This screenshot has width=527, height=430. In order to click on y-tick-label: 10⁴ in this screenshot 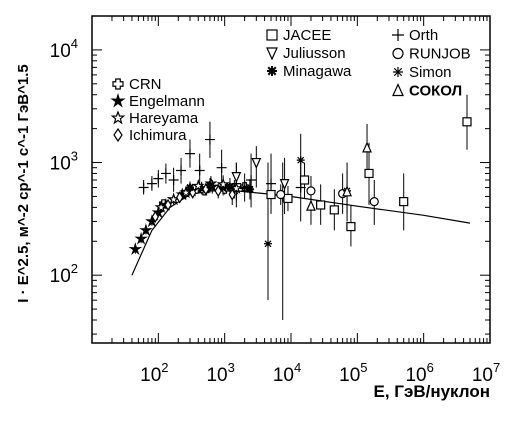, I will do `click(64, 49)`.